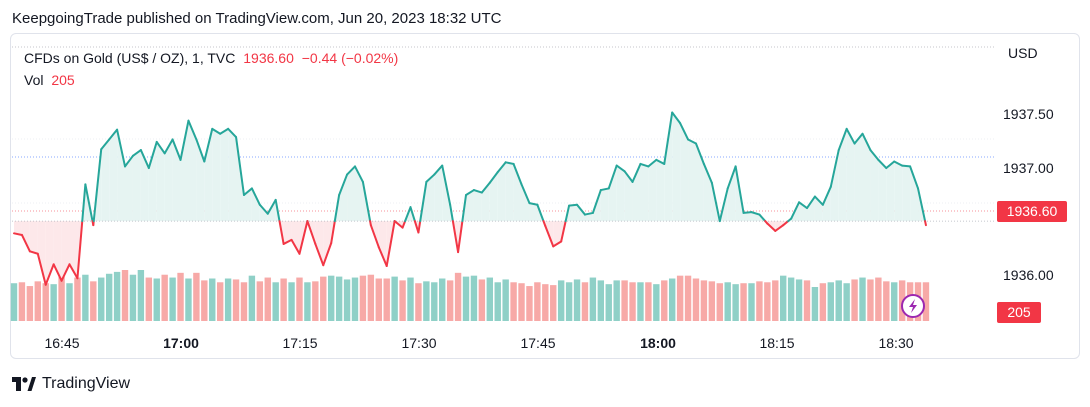 This screenshot has height=407, width=1090. I want to click on lightning-bolt-icon, so click(913, 306).